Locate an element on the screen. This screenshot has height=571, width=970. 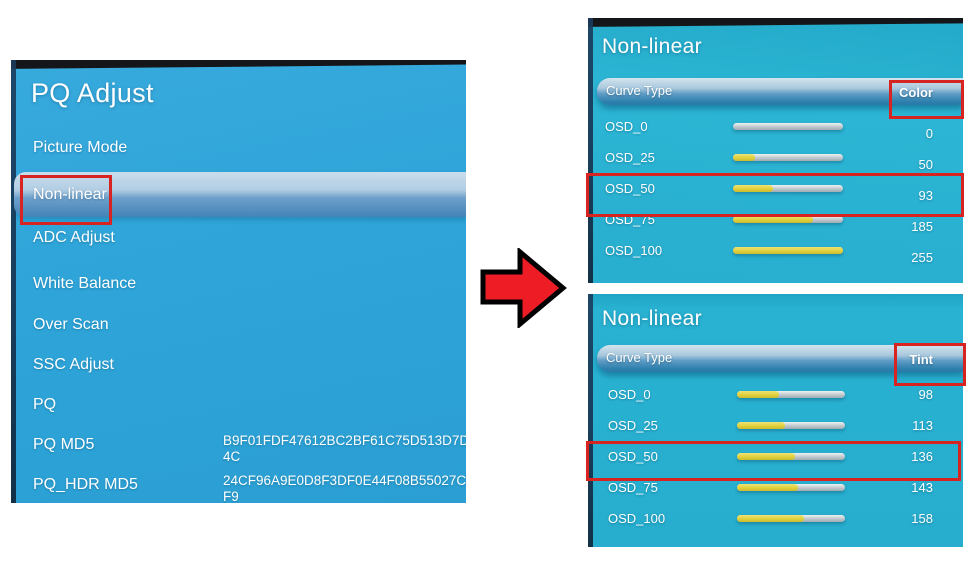
menu-item-pq-md5: PQ MD5 B9F01FDF47612BC2BF61C75D513D7D4C is located at coordinates (249, 448).